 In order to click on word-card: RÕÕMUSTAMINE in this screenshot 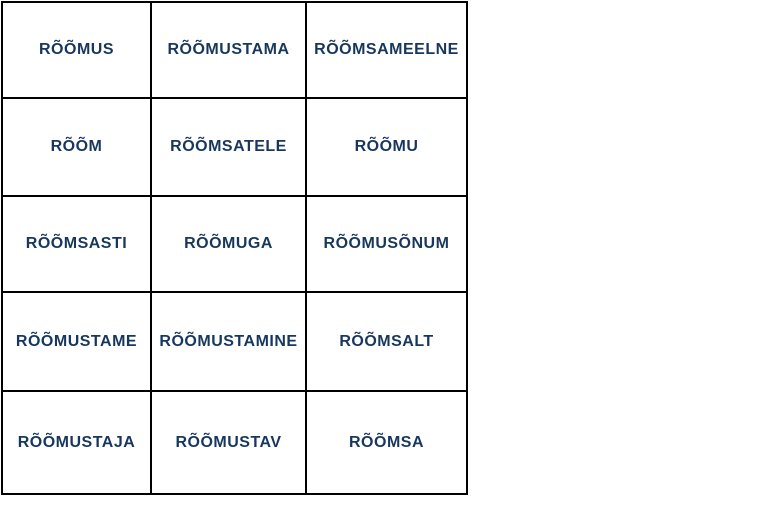, I will do `click(228, 341)`.